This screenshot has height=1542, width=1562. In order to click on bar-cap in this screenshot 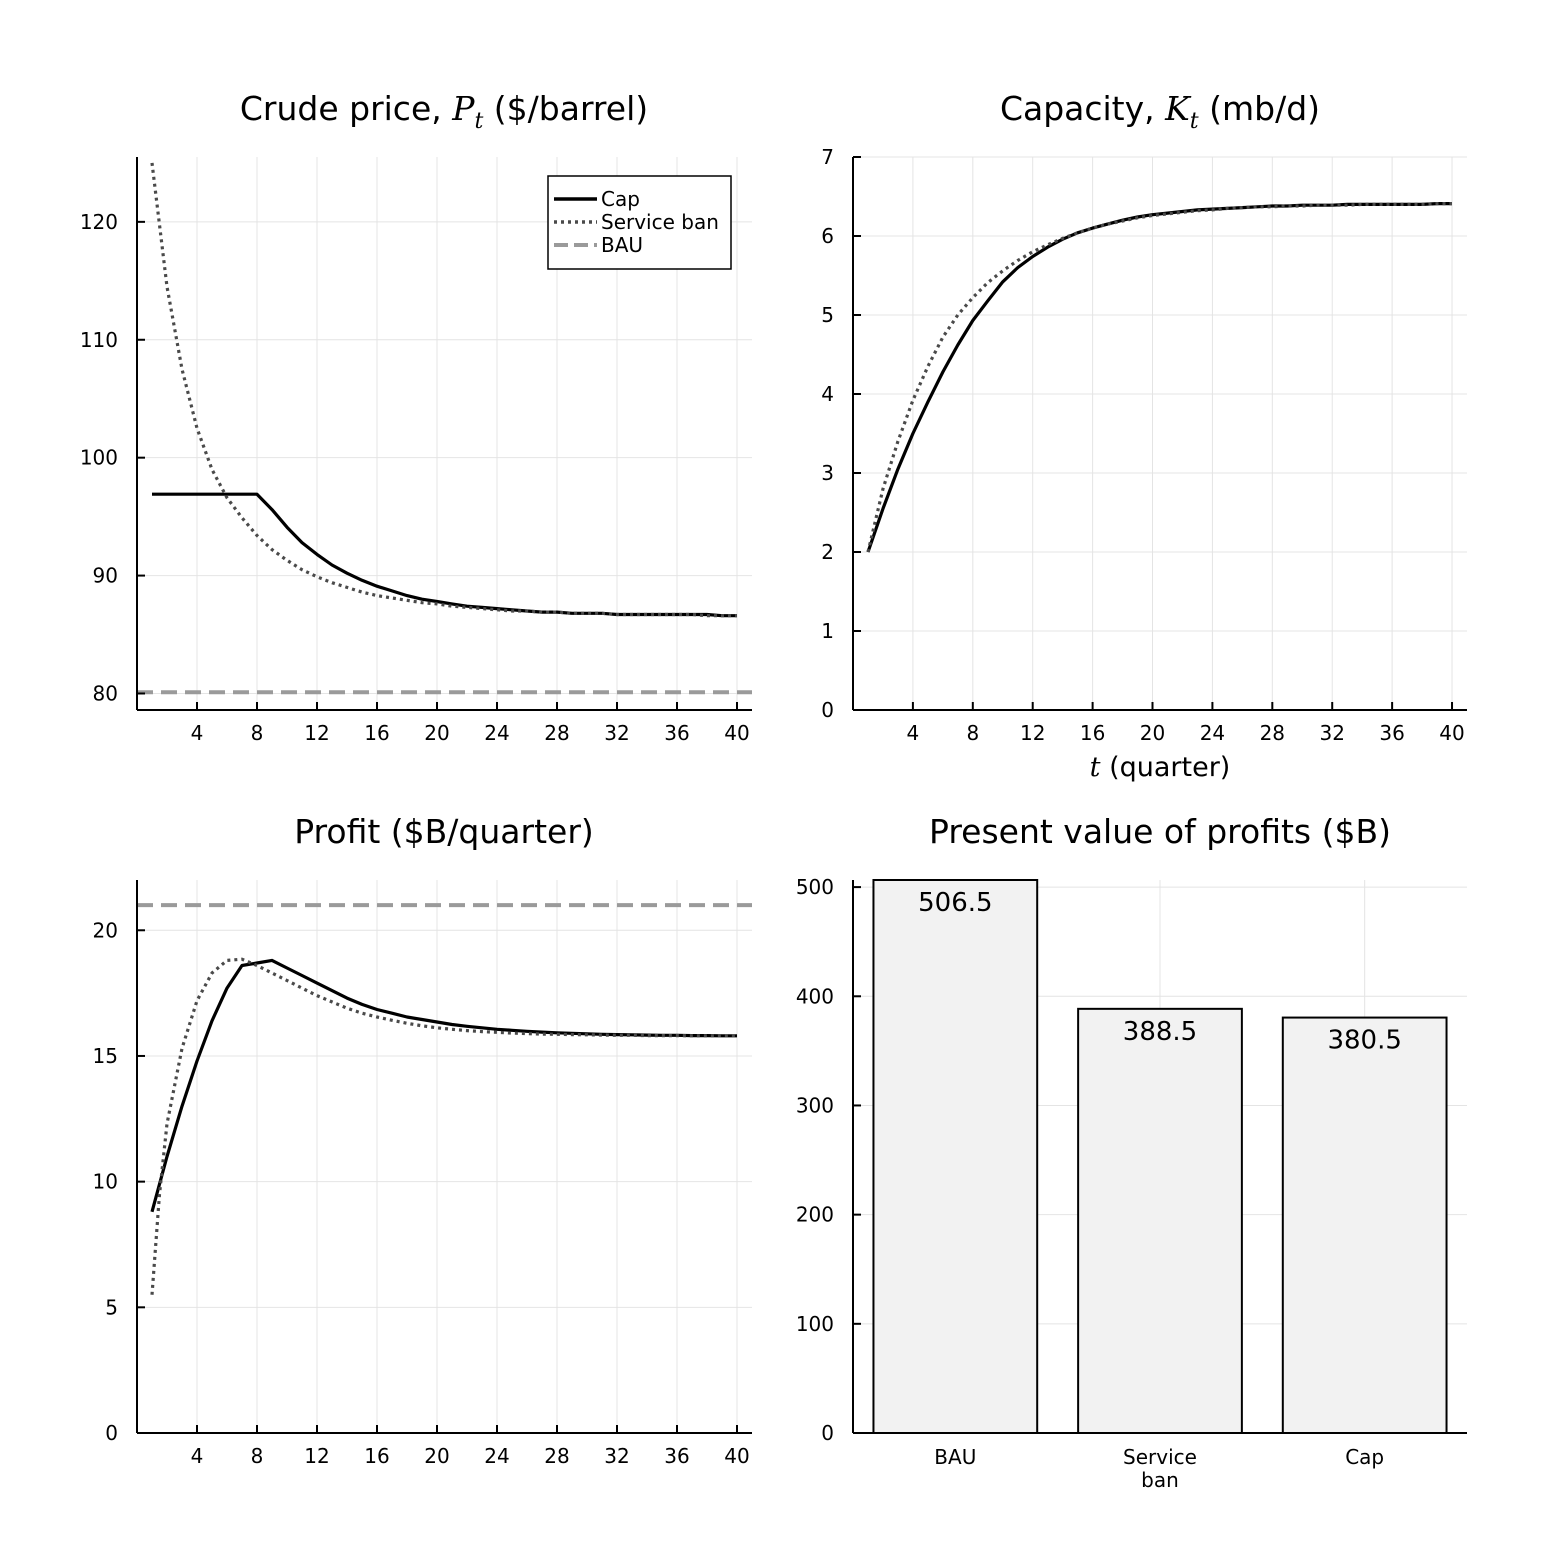, I will do `click(1364, 1225)`.